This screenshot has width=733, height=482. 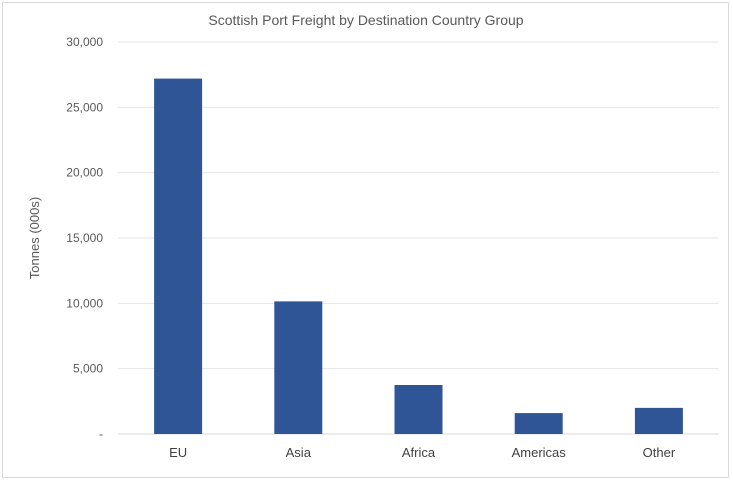 I want to click on y-tick-label: -, so click(x=101, y=434).